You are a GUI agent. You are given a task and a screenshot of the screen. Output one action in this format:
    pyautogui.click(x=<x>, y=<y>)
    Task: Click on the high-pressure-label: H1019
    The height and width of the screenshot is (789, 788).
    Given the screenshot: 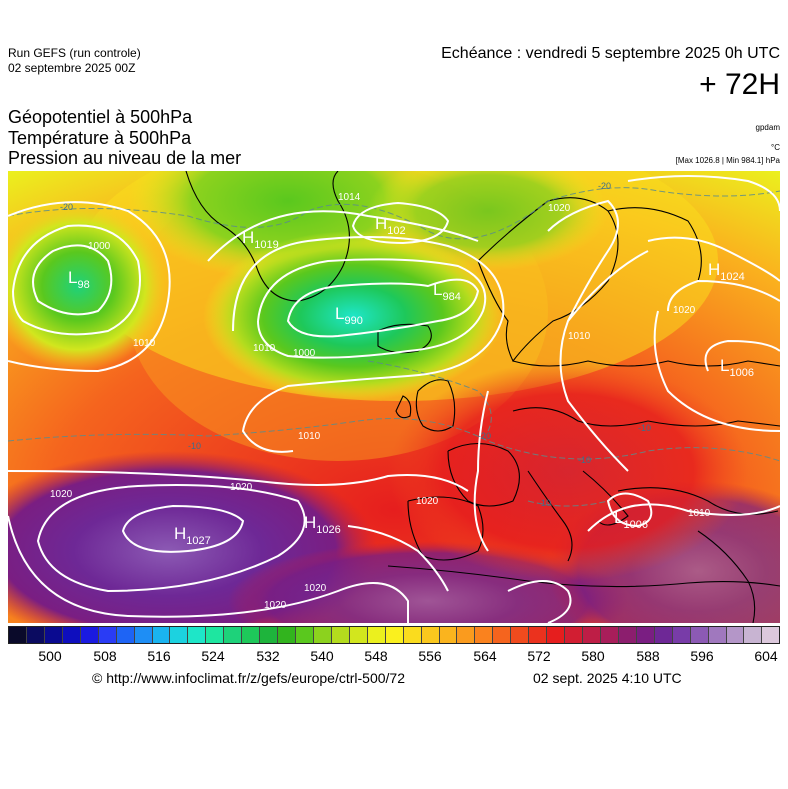 What is the action you would take?
    pyautogui.click(x=260, y=239)
    